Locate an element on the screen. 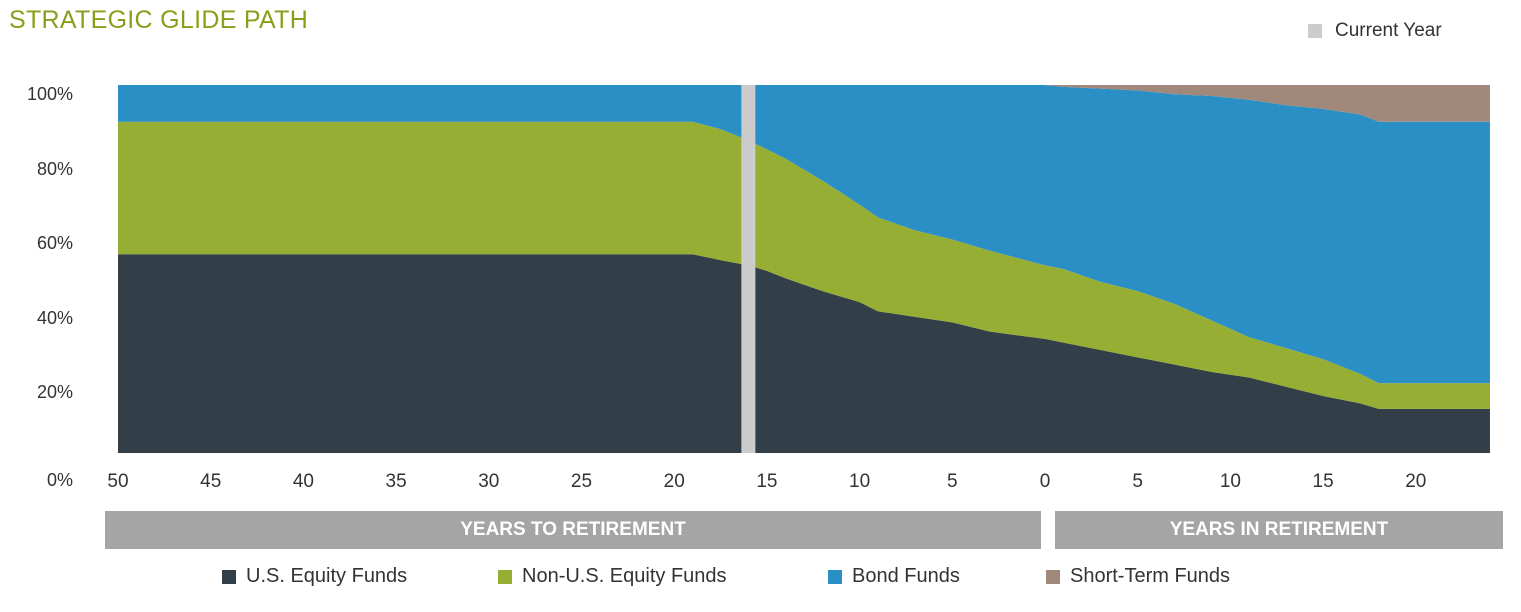  years-in-retirement-banner: YEARS IN RETIREMENT is located at coordinates (1279, 530).